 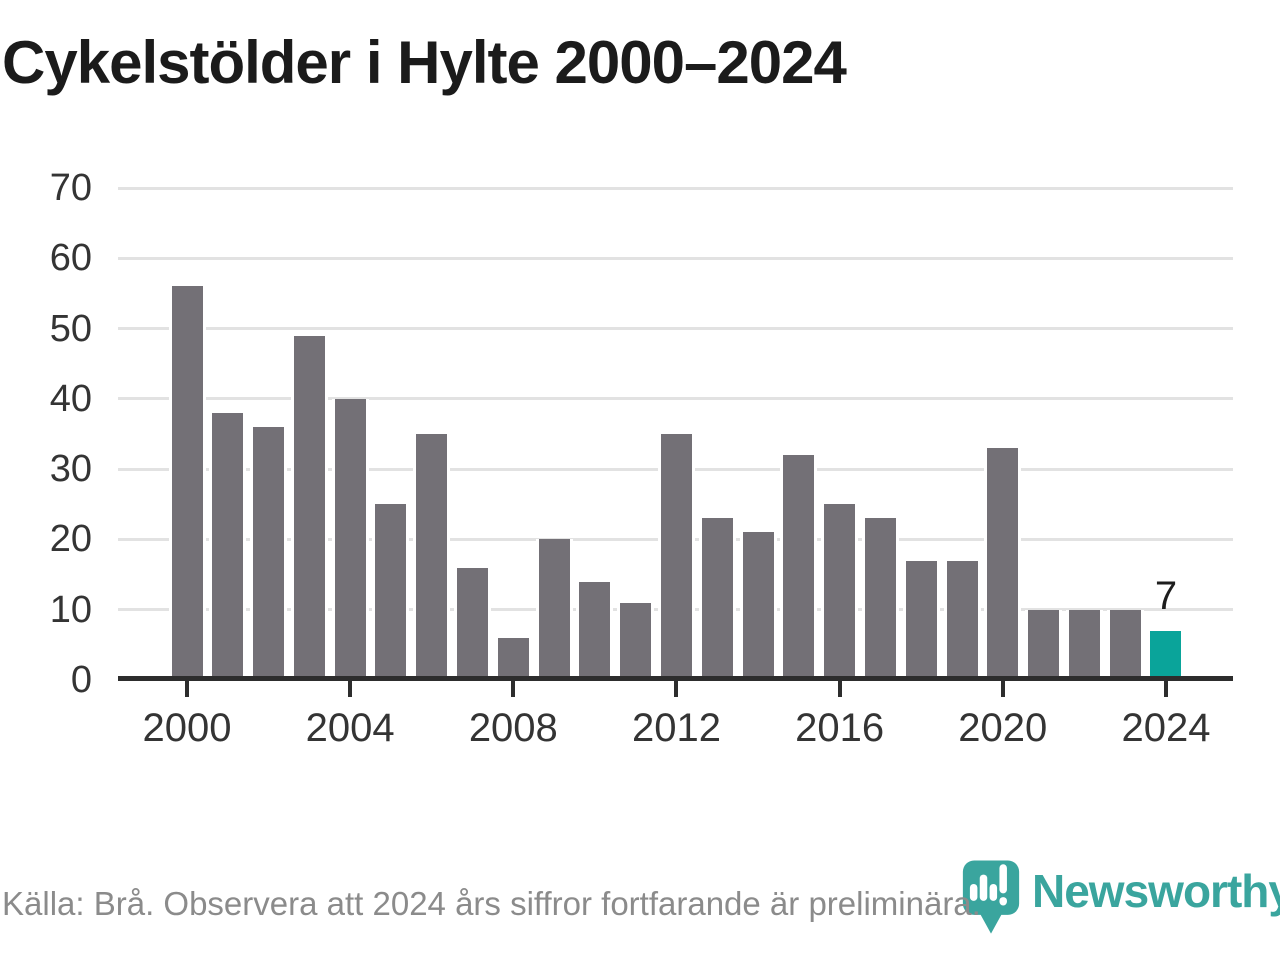 What do you see at coordinates (424, 62) in the screenshot?
I see `page-title: Cykelstölder i Hylte 2000–2024` at bounding box center [424, 62].